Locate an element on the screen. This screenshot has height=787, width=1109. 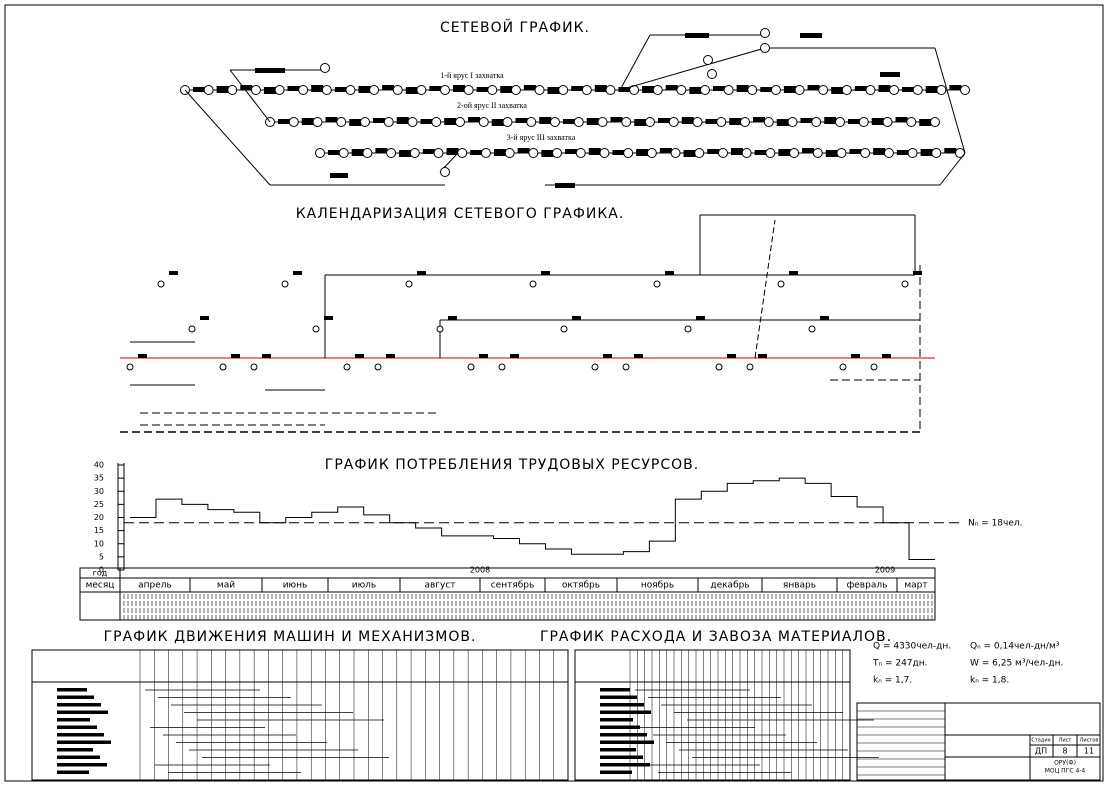
year: 2008 is located at coordinates (480, 570).